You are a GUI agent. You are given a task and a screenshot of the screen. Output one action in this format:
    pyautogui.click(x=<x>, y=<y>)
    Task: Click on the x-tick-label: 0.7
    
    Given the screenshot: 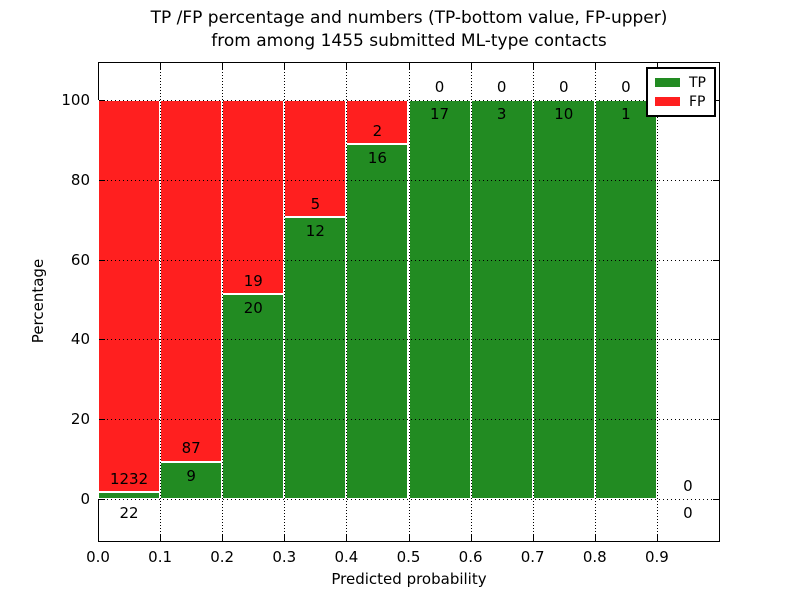 What is the action you would take?
    pyautogui.click(x=532, y=557)
    